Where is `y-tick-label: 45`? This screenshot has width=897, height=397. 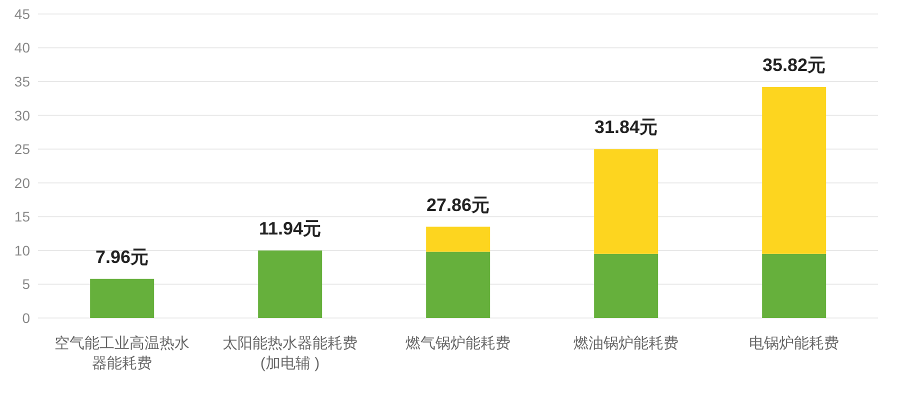
y-tick-label: 45 is located at coordinates (22, 14).